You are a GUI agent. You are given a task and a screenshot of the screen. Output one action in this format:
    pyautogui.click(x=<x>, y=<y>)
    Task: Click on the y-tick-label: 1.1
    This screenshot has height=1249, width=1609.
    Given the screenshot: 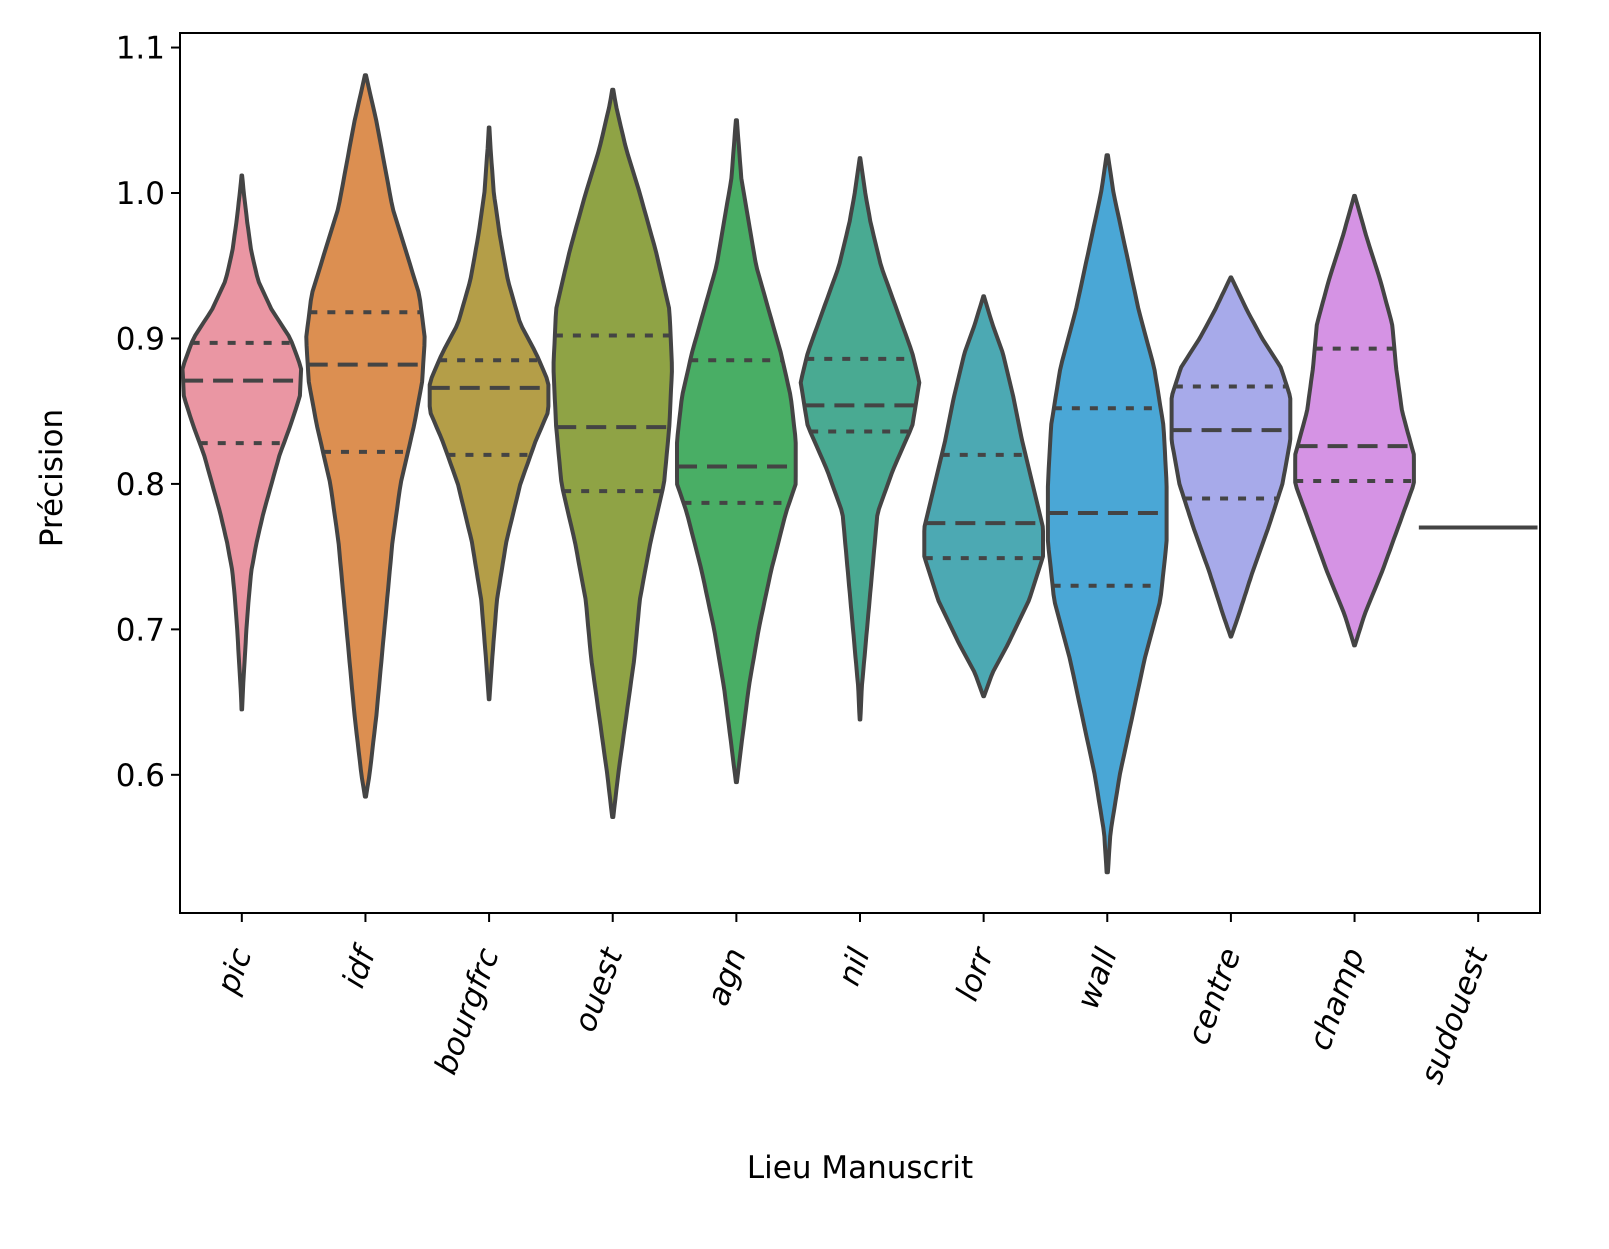 What is the action you would take?
    pyautogui.click(x=140, y=49)
    